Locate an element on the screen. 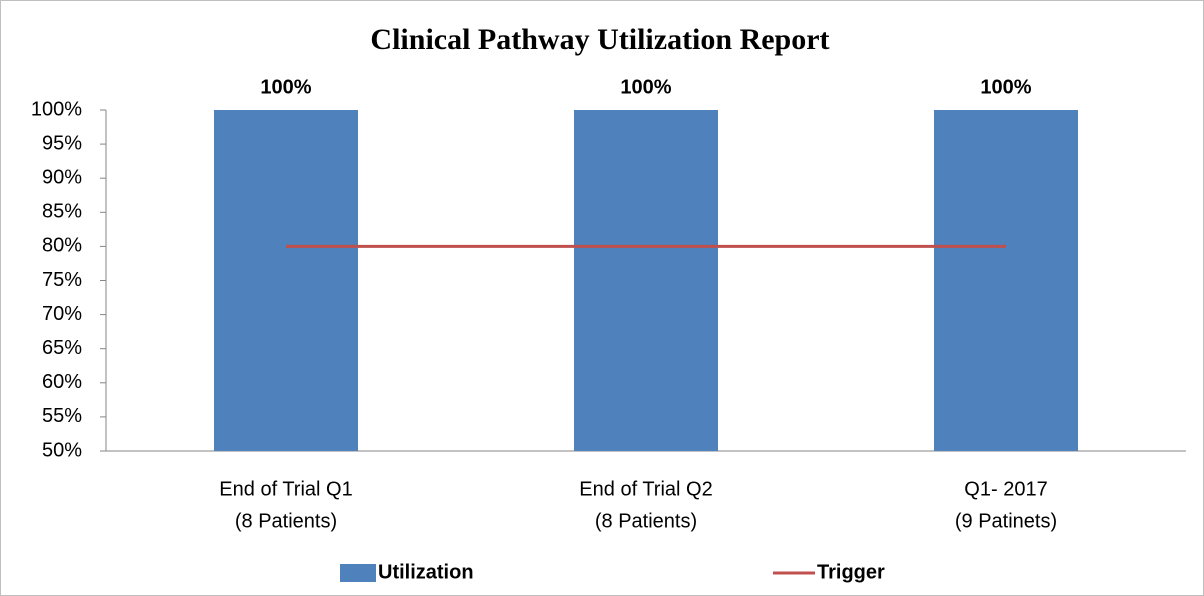  y-tick-label: 70% is located at coordinates (62, 314).